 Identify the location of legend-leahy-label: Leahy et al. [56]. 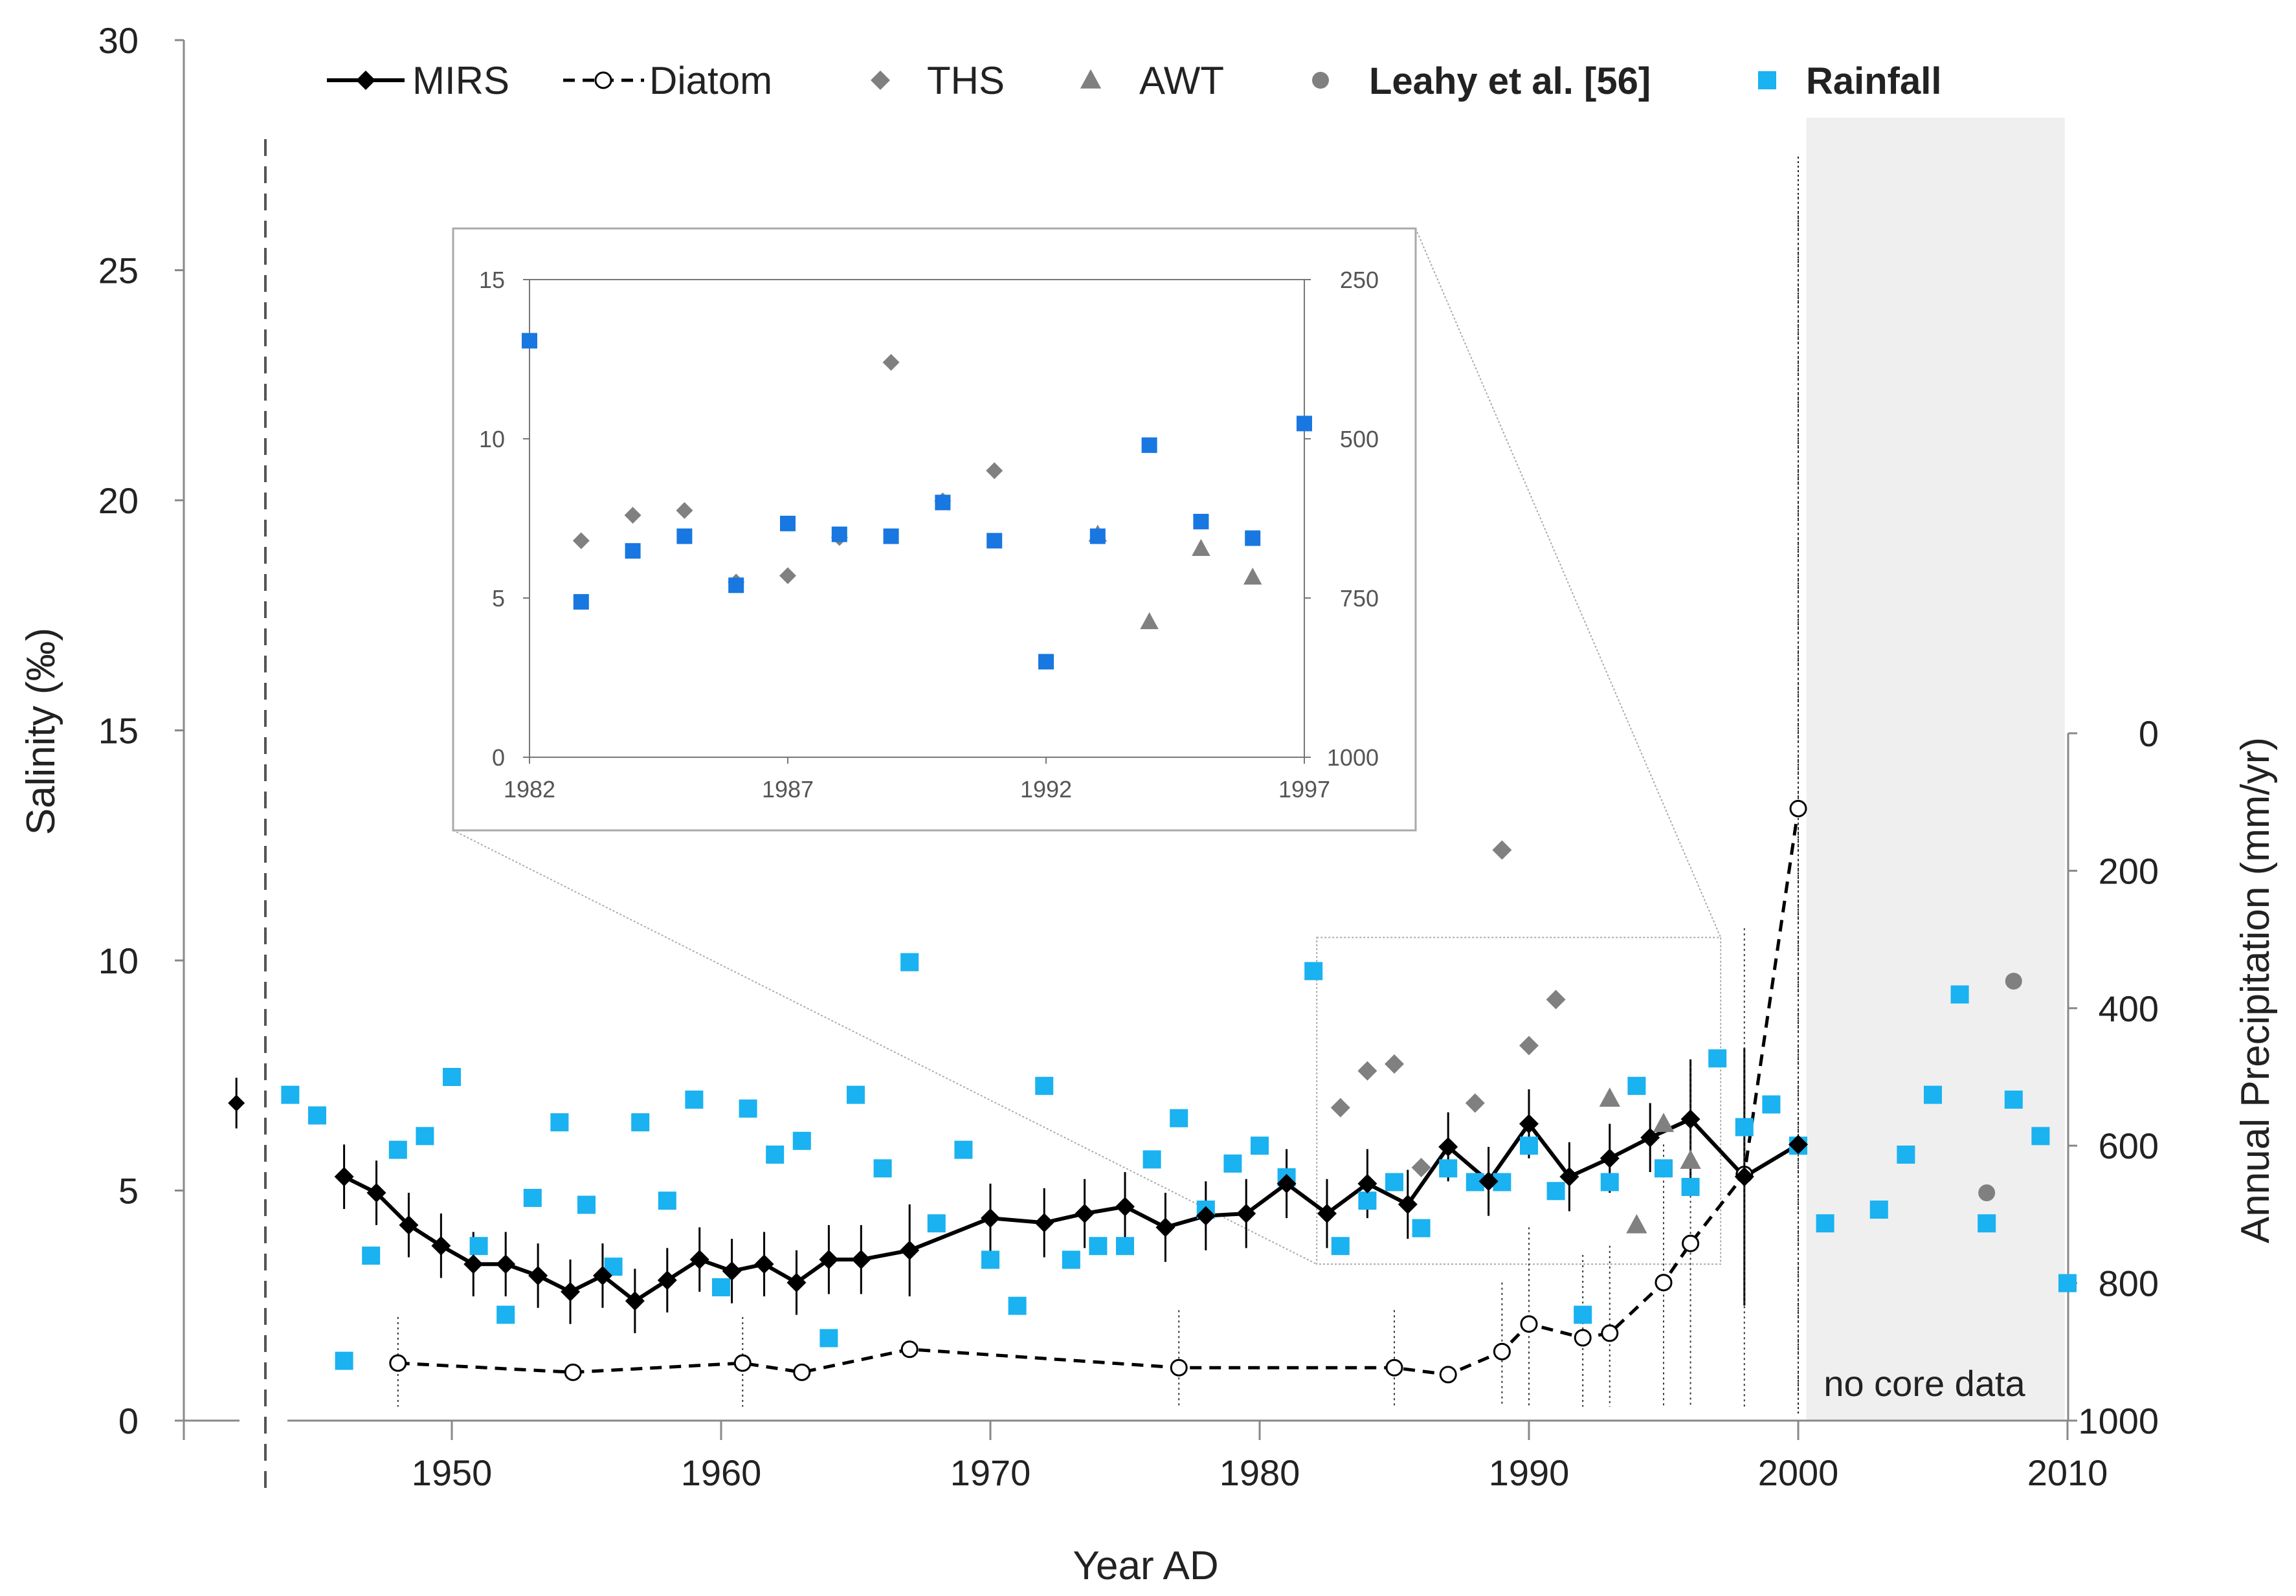
(1510, 81).